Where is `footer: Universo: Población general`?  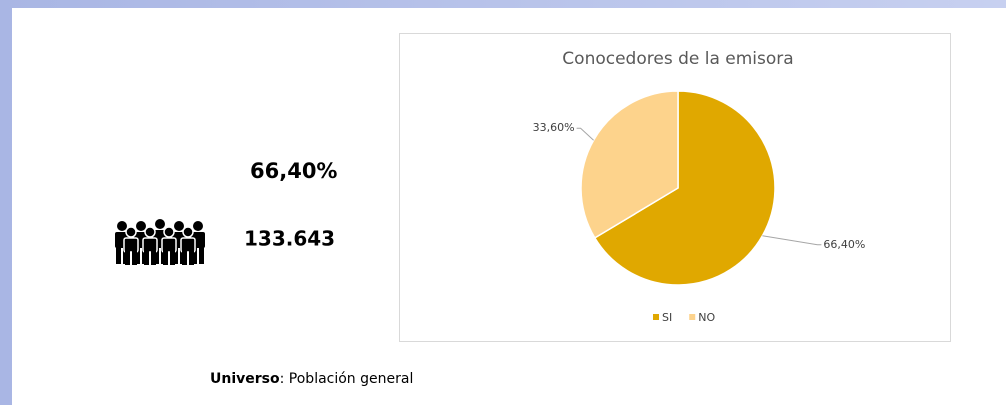
footer: Universo: Población general is located at coordinates (311, 379).